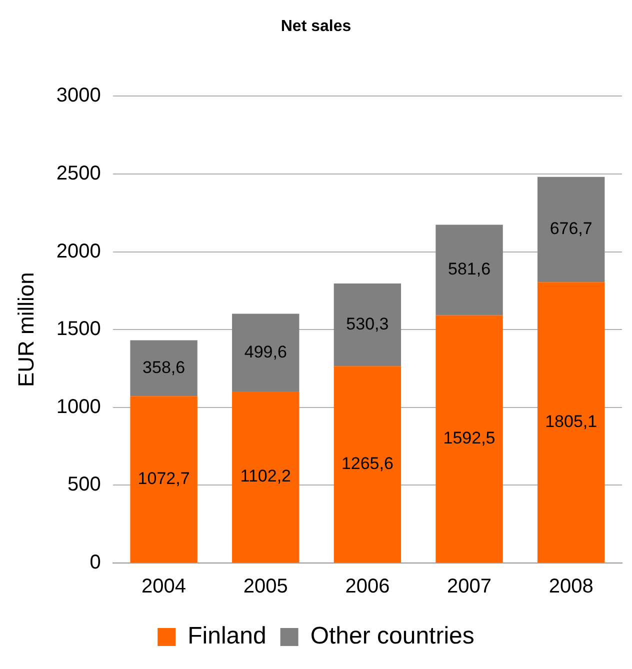  I want to click on data-label: 1265,6, so click(367, 463).